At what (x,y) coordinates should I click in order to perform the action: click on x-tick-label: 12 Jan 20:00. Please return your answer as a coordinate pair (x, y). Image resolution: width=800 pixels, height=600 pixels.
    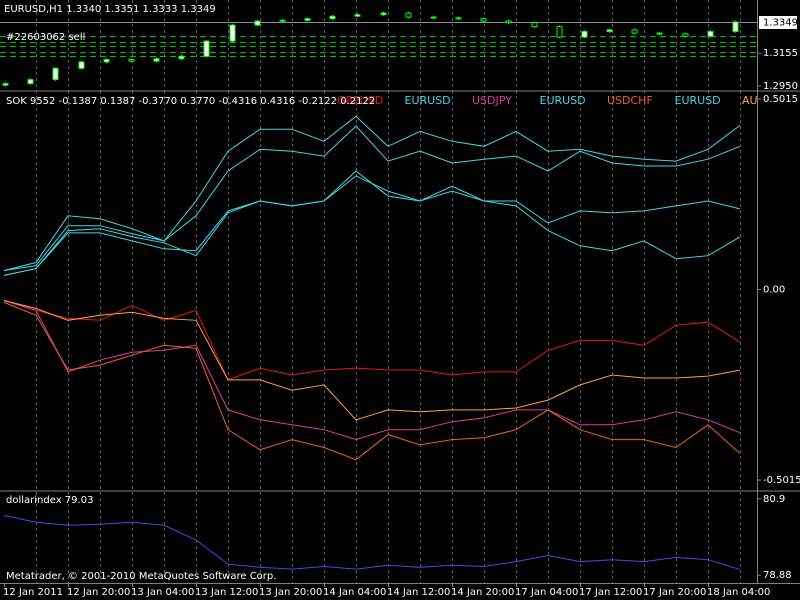
    Looking at the image, I should click on (98, 592).